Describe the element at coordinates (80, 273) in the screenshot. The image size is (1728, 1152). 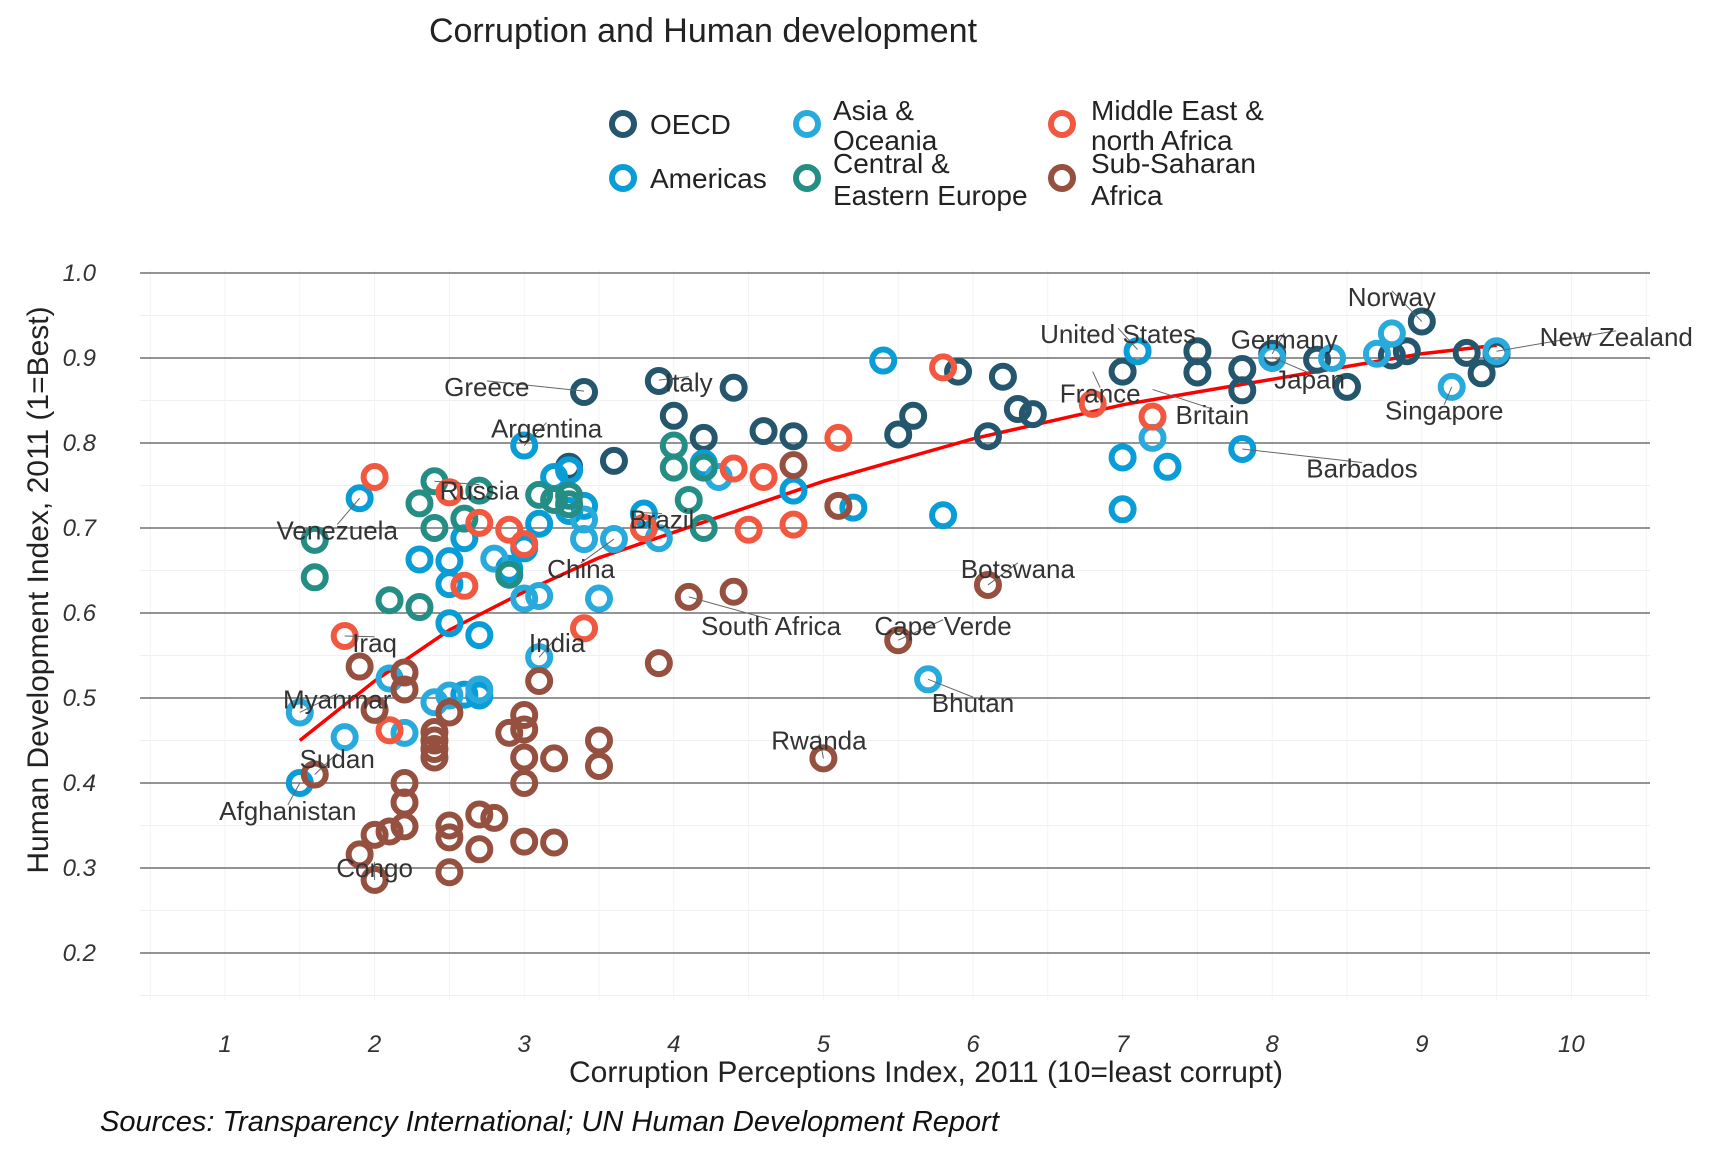
I see `y-tick-label: 1.0` at that location.